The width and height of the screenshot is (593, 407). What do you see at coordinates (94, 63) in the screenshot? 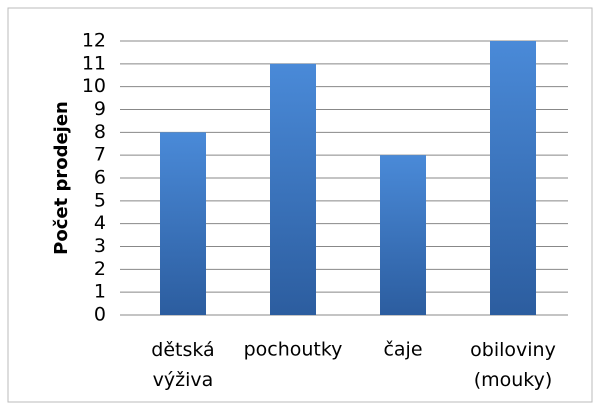
I see `y-tick-label: 11` at bounding box center [94, 63].